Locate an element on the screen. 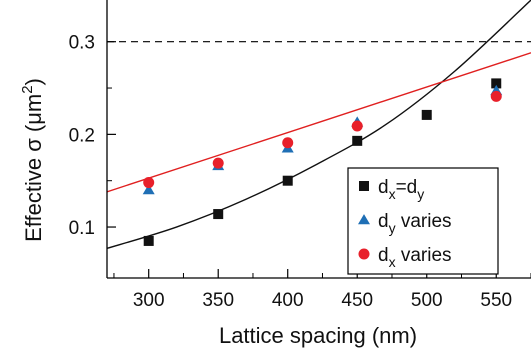 The width and height of the screenshot is (531, 352). x-tick-label: 450 is located at coordinates (357, 300).